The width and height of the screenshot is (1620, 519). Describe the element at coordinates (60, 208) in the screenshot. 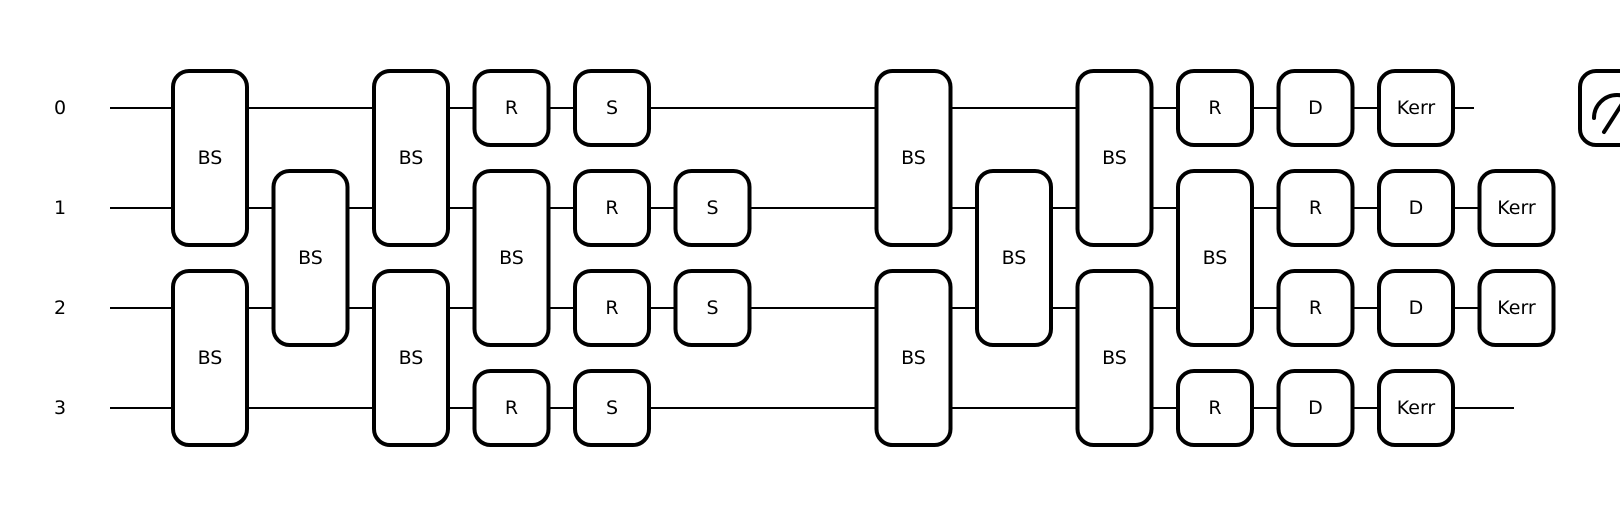

I see `wire-label: 1` at that location.